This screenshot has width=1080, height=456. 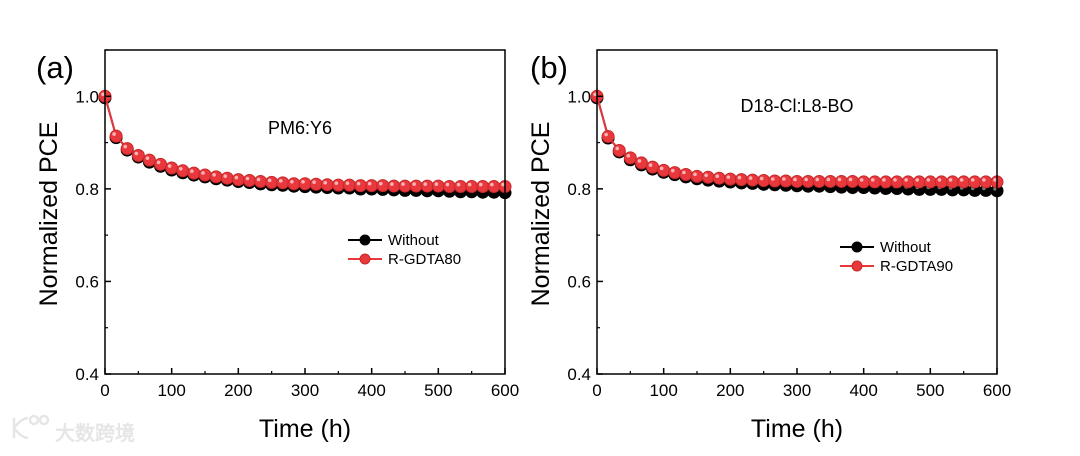 What do you see at coordinates (896, 257) in the screenshot?
I see `legend: Without R-GDTA90` at bounding box center [896, 257].